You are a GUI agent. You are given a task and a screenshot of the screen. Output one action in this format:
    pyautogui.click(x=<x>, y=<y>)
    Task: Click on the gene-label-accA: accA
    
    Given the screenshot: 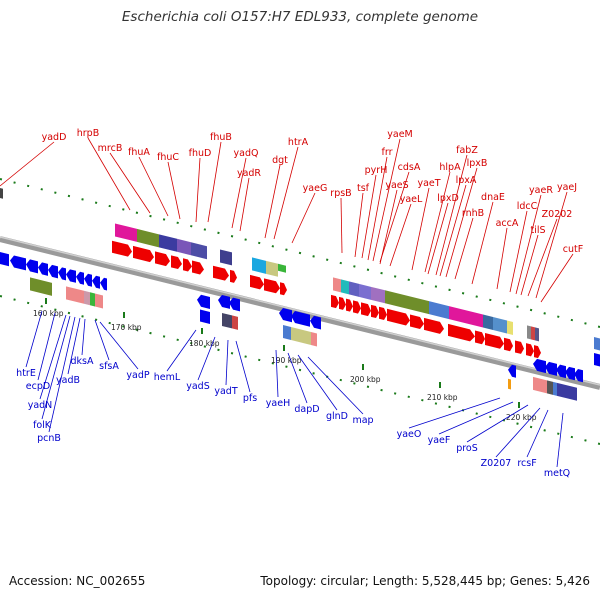 What is the action you would take?
    pyautogui.click(x=507, y=223)
    